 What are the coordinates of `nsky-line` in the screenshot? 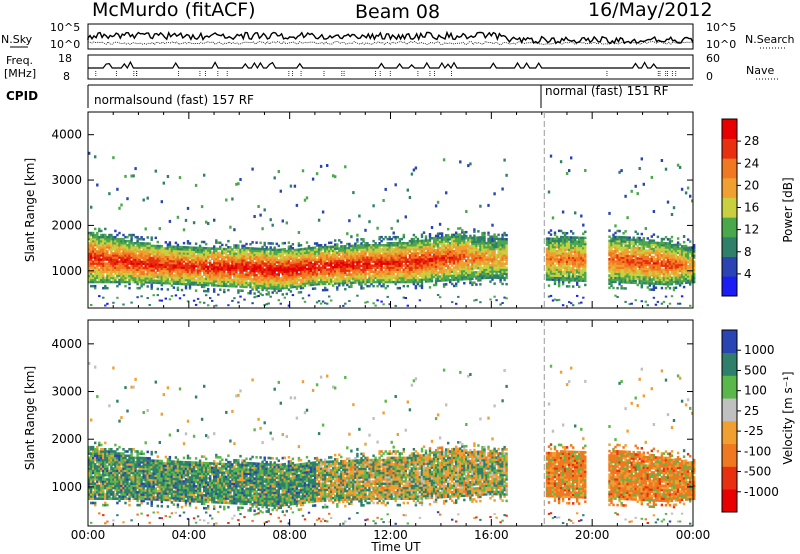 It's located at (390, 37).